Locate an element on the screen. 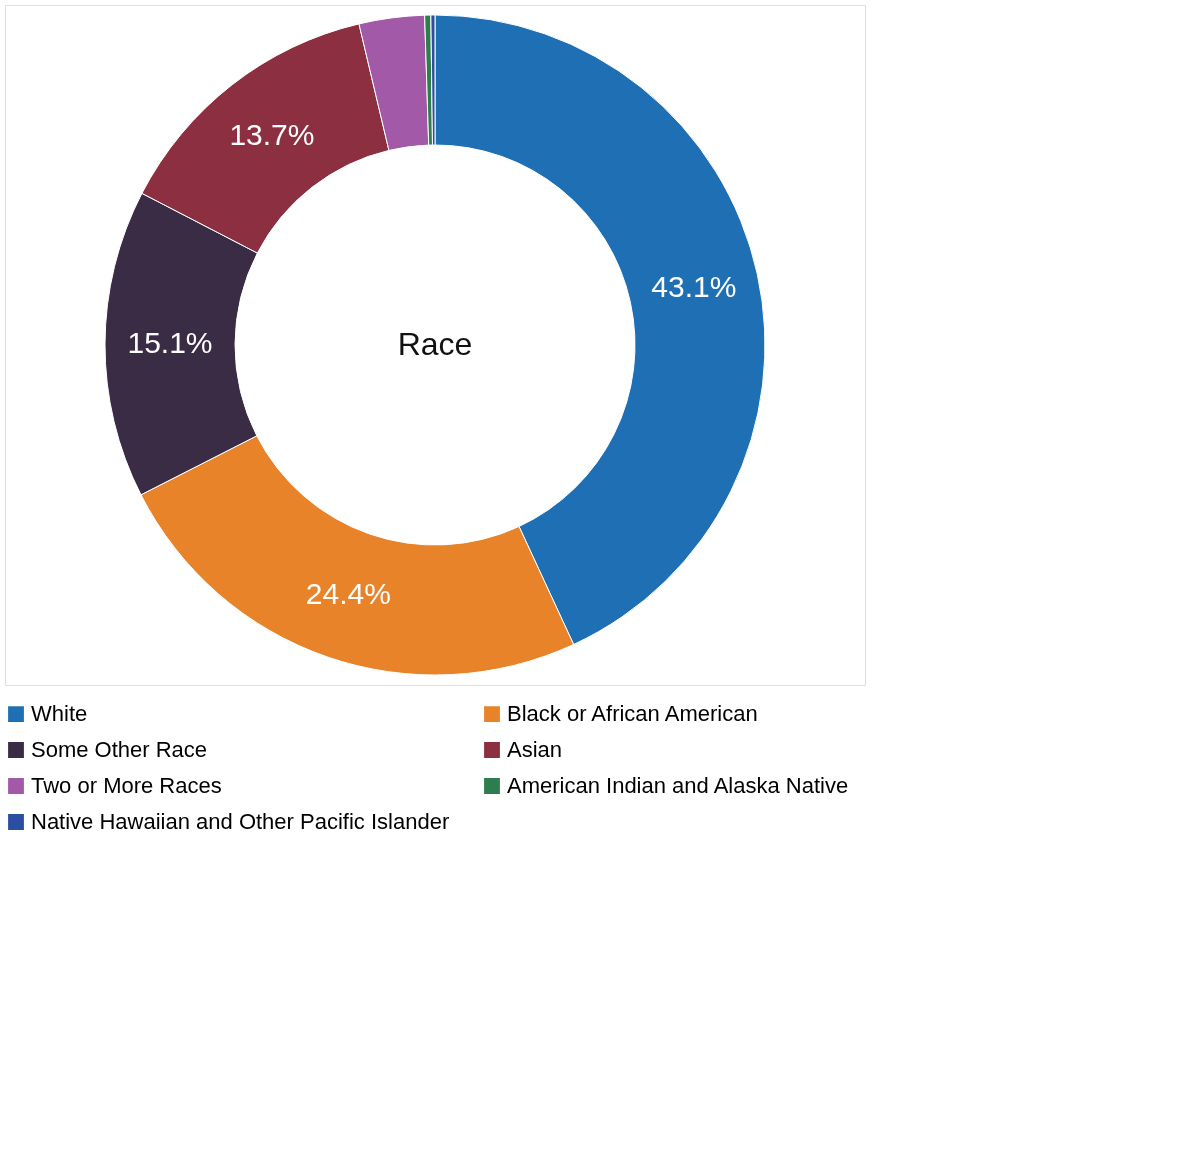 This screenshot has height=1167, width=1200. legend-label: Native Hawaiian and Other Pacific Islander is located at coordinates (240, 821).